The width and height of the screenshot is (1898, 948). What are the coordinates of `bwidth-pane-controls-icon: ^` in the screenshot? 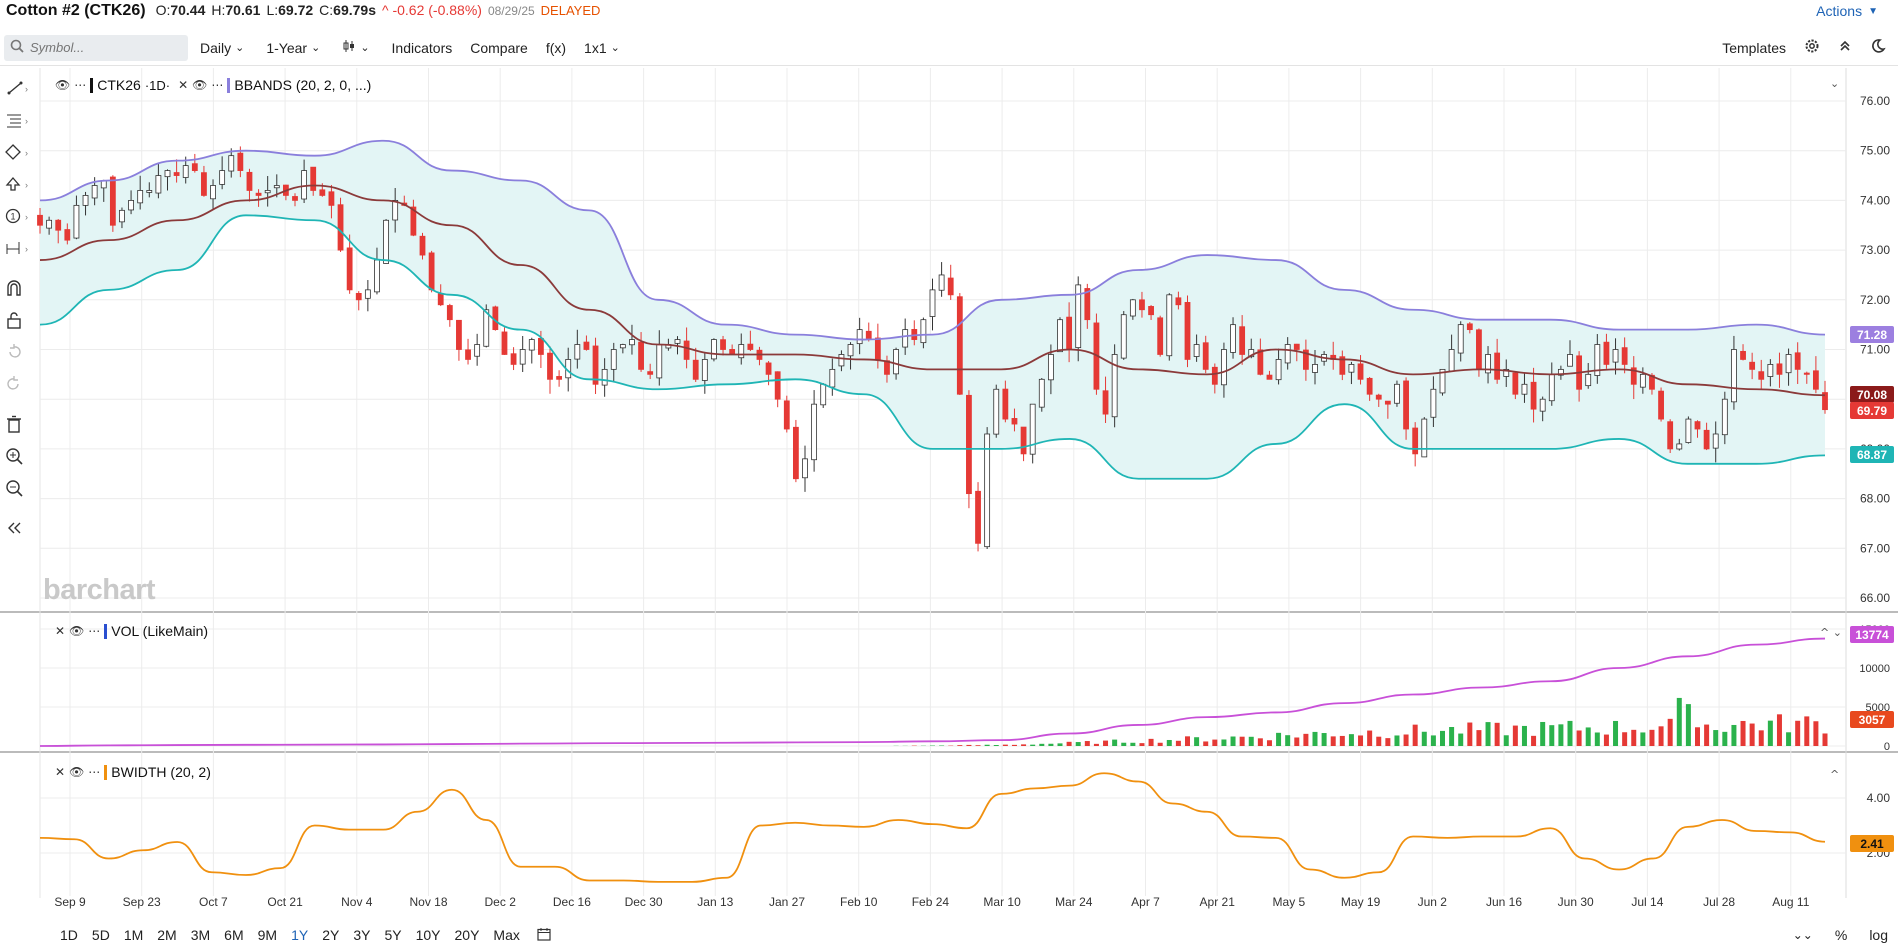 It's located at (1834, 774).